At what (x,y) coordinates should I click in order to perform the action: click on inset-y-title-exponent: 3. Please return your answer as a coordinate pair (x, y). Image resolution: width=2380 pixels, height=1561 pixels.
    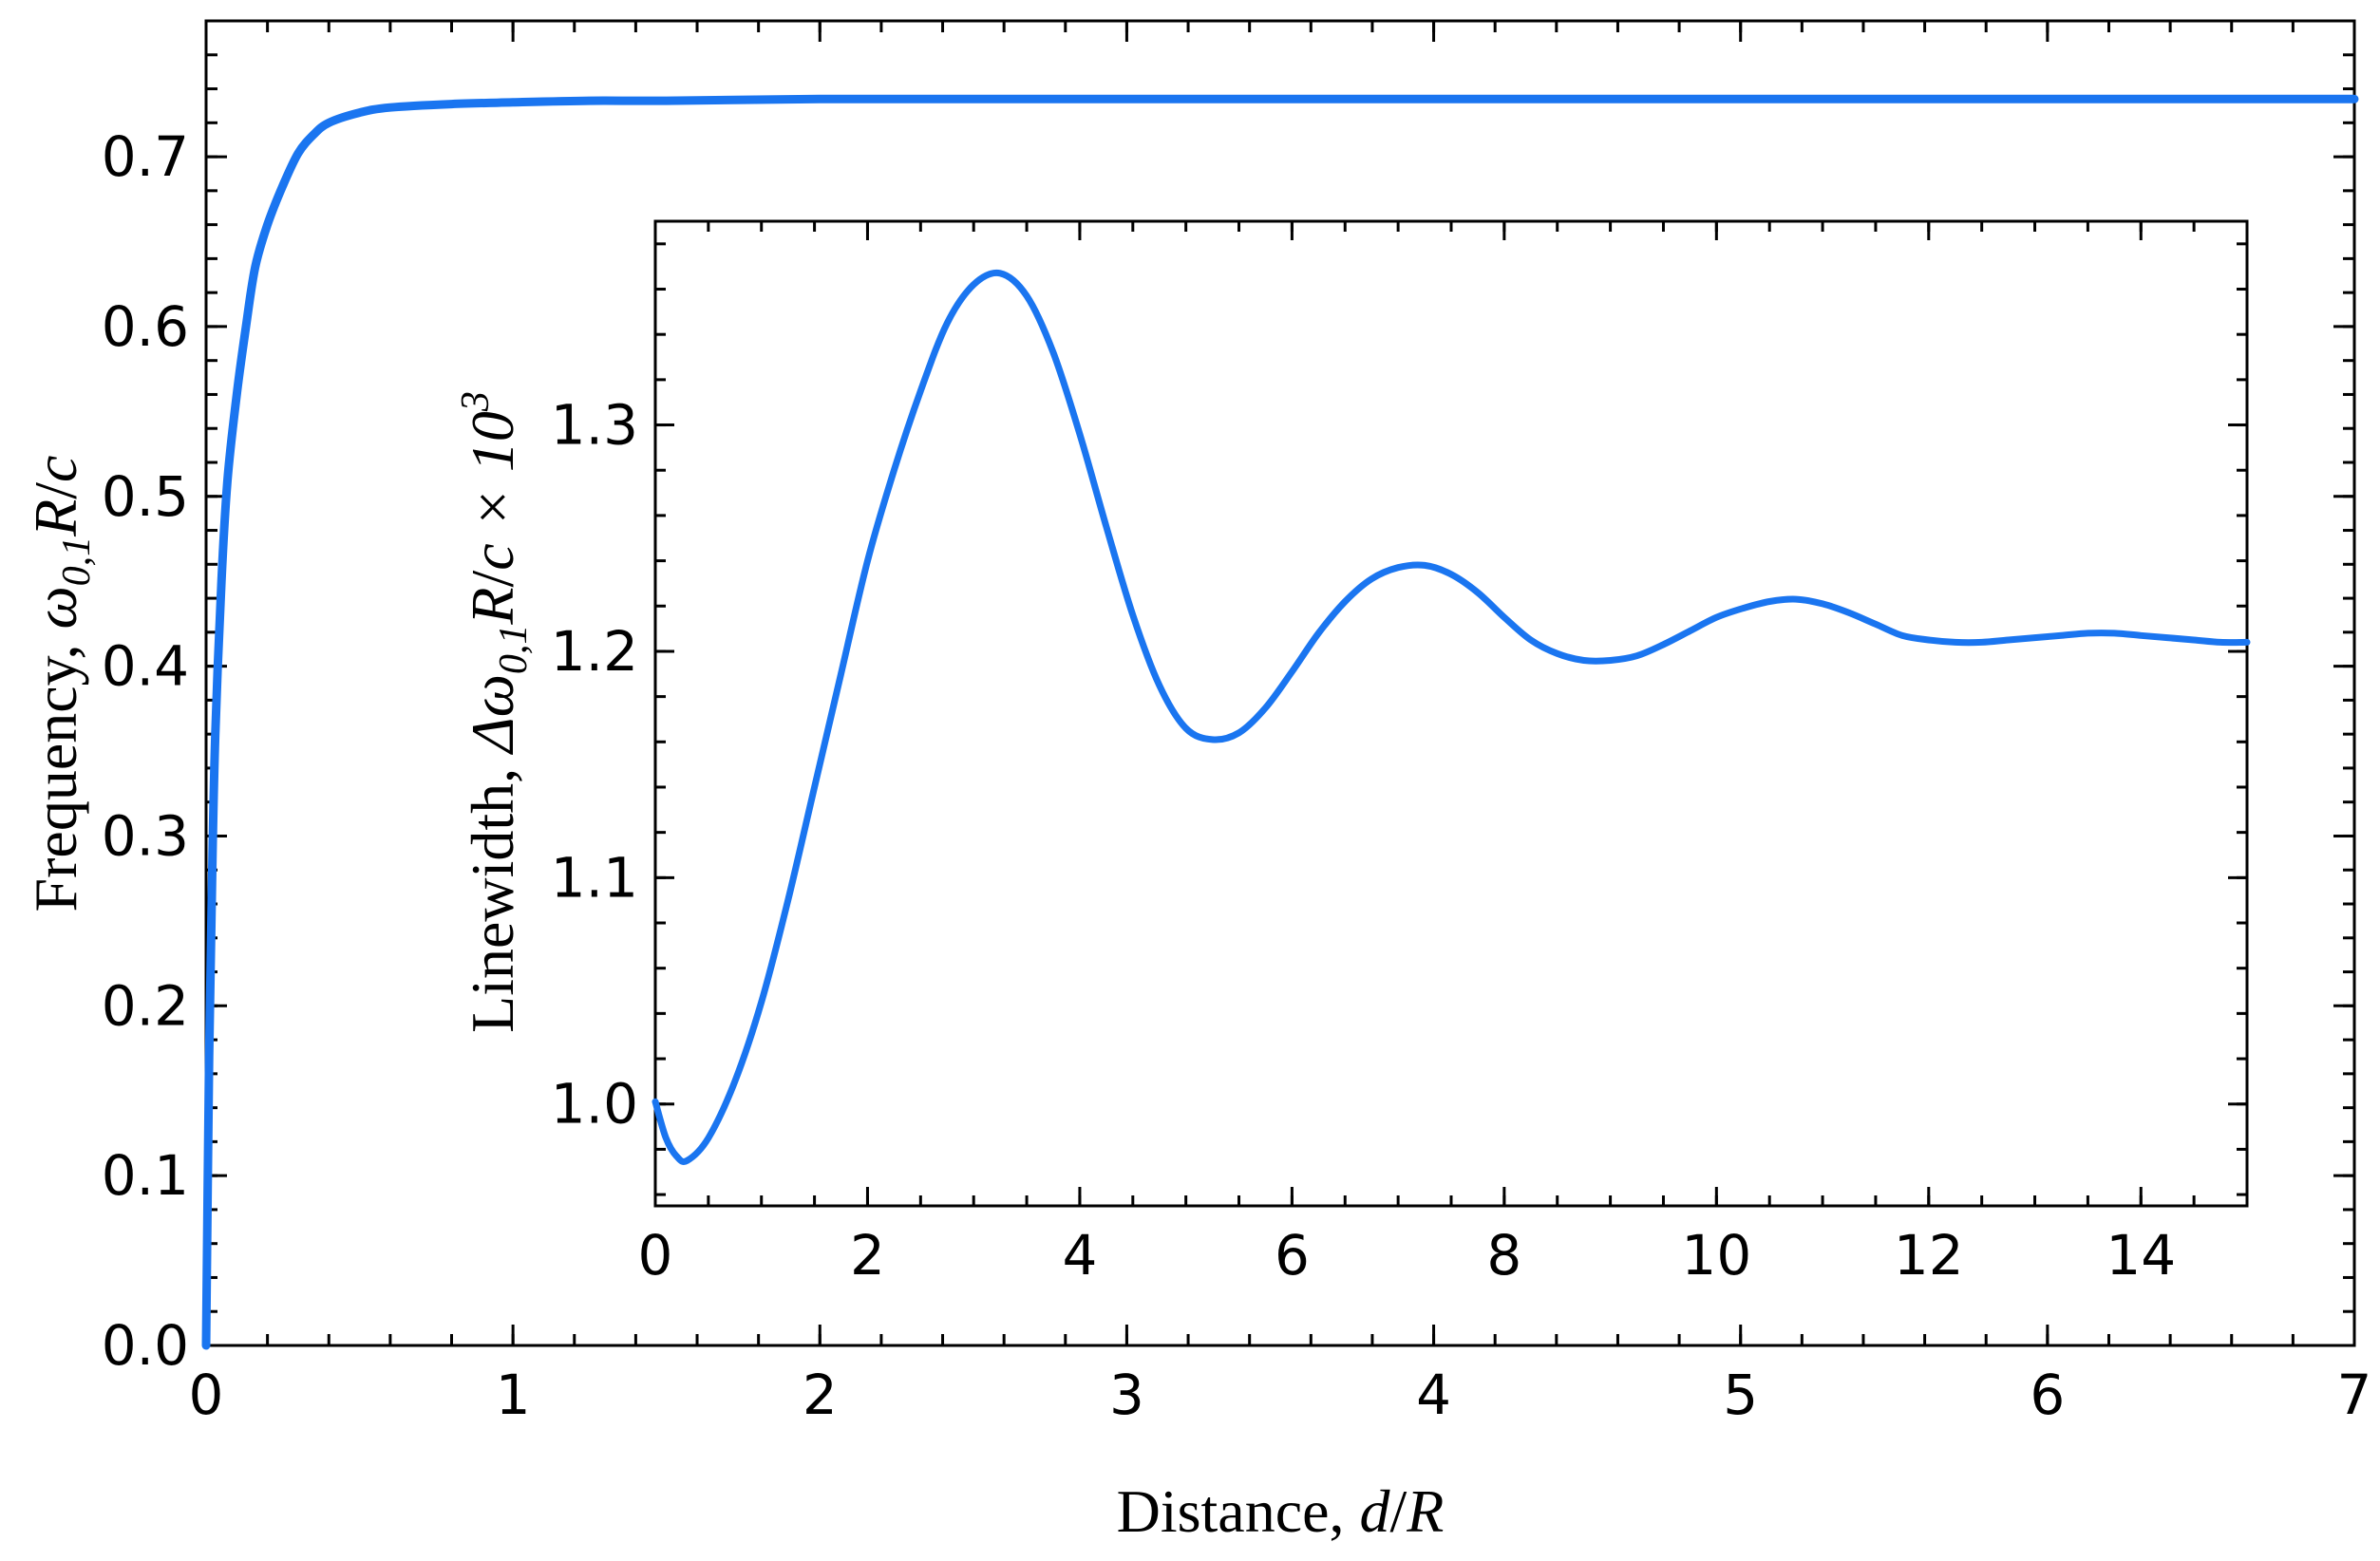
    Looking at the image, I should click on (476, 401).